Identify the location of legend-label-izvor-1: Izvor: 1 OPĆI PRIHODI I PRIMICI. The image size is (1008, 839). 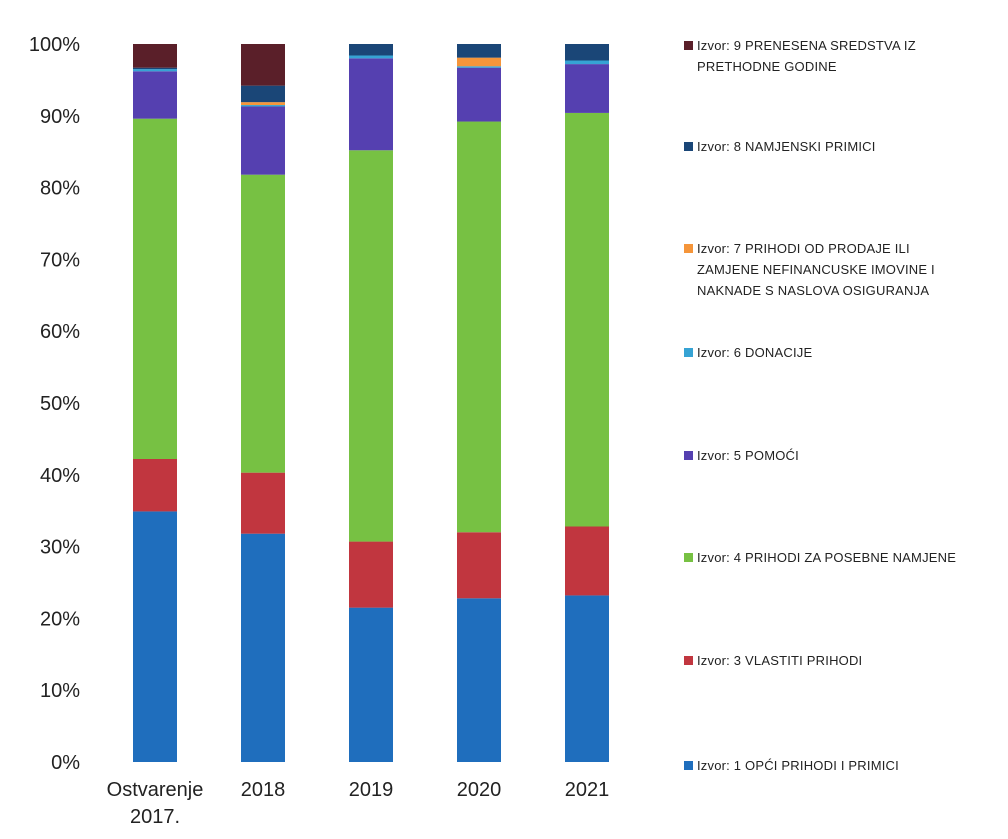
(798, 765).